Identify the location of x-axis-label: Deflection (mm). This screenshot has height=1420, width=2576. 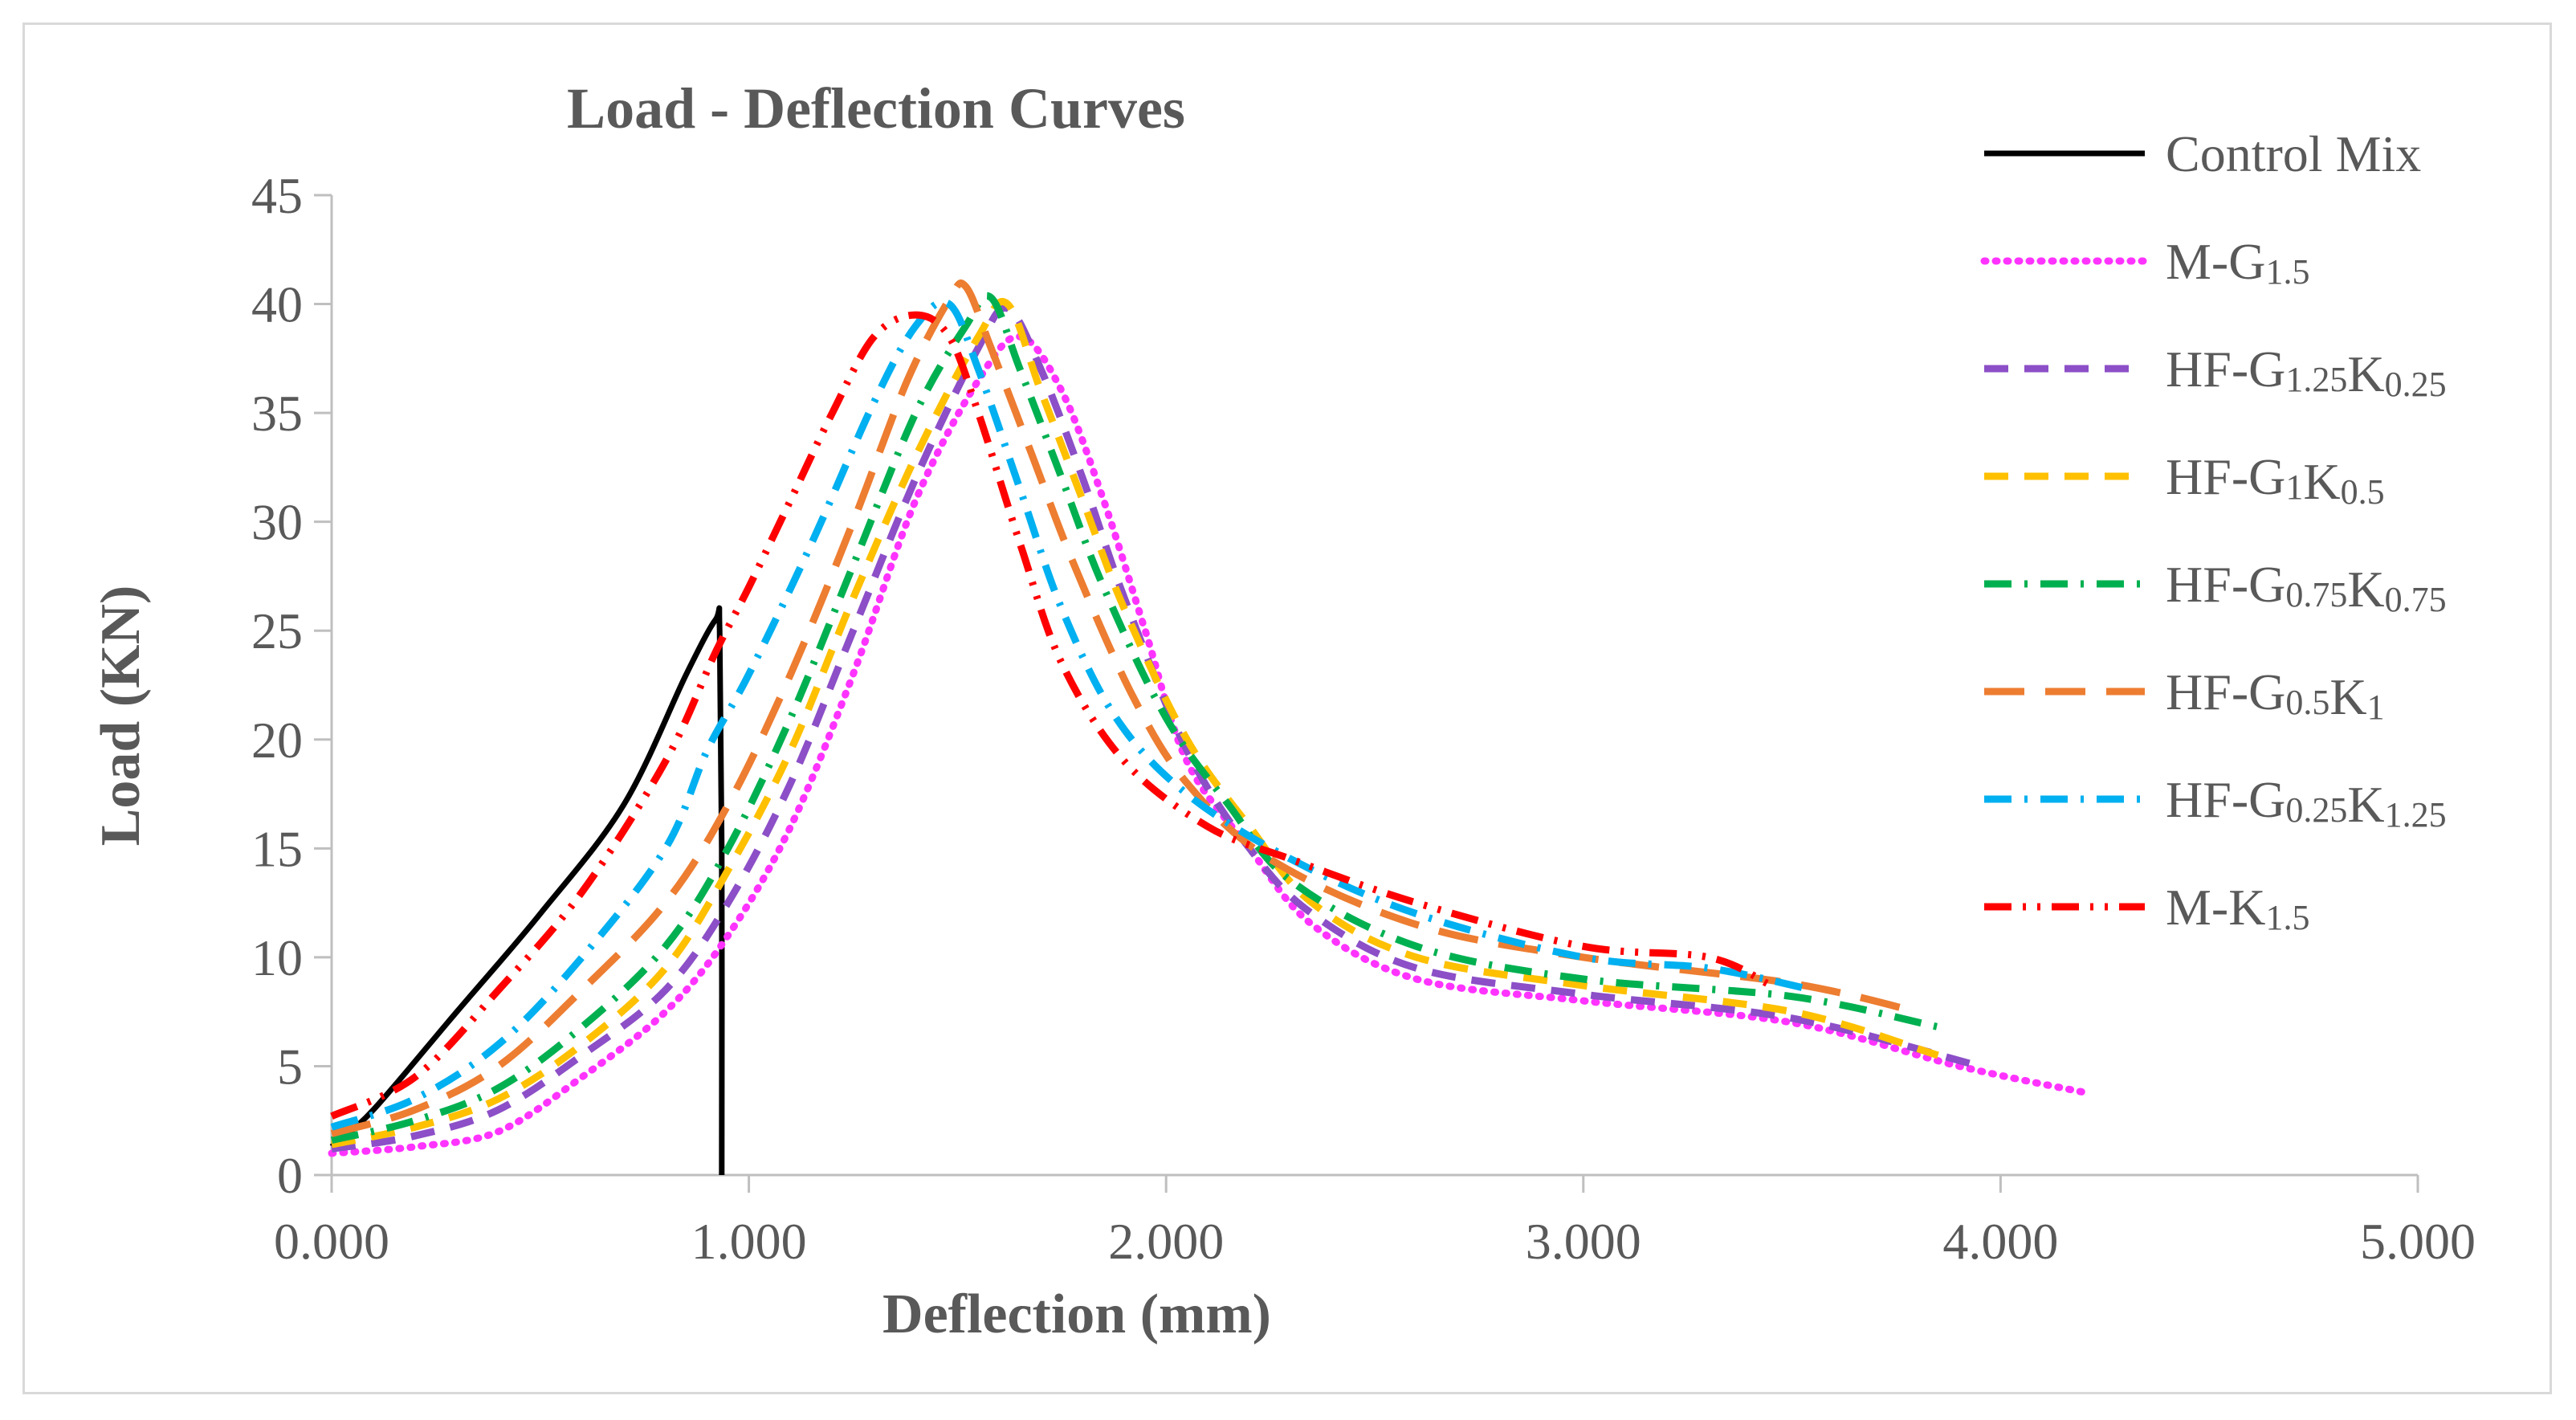
(1076, 1314).